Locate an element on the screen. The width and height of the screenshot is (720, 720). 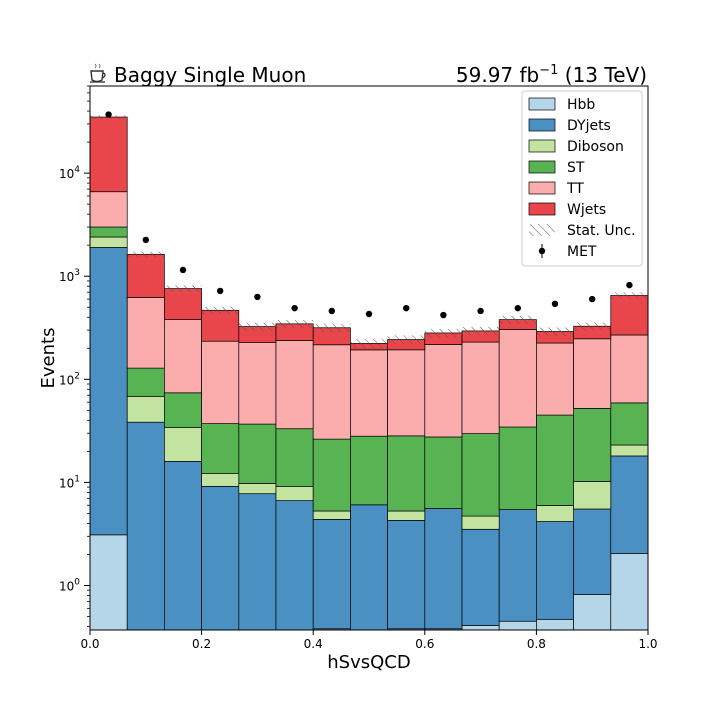
x-tick-label-3: 0.6 is located at coordinates (424, 644).